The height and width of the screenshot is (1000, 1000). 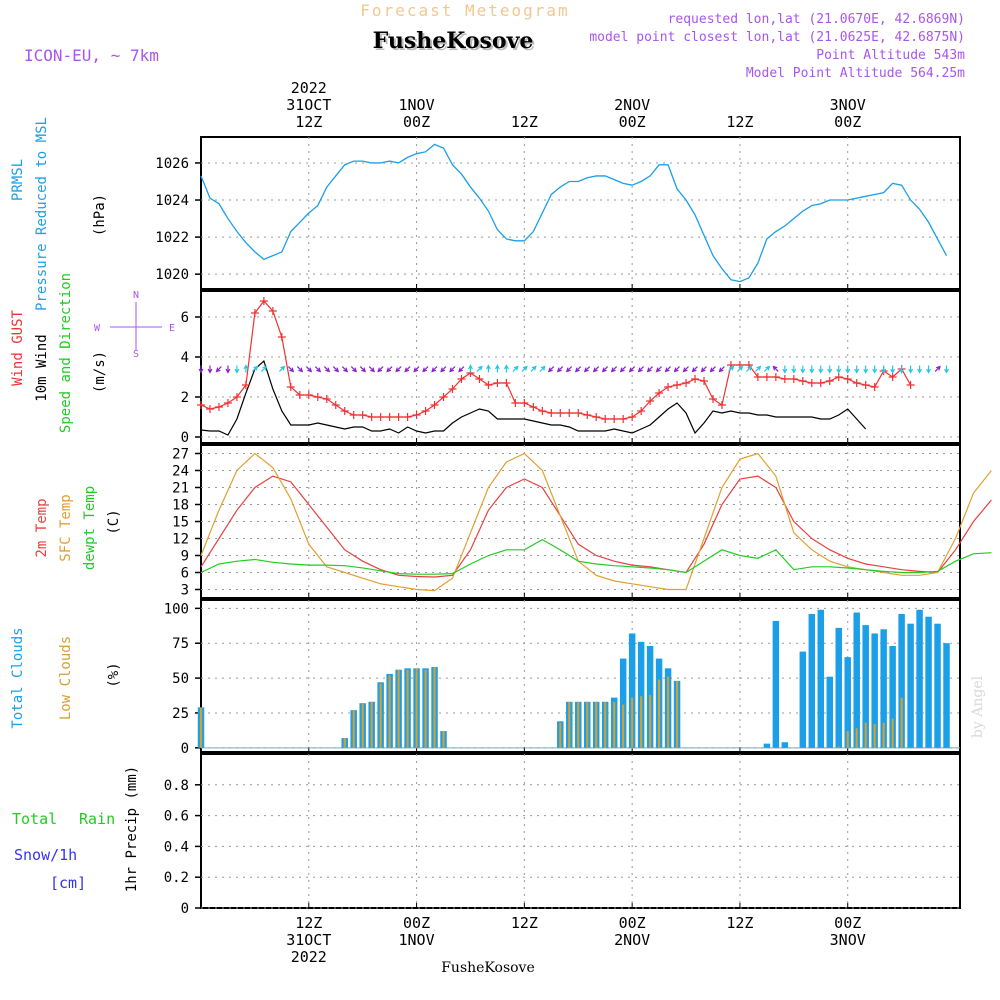 I want to click on prmsl-line, so click(x=574, y=213).